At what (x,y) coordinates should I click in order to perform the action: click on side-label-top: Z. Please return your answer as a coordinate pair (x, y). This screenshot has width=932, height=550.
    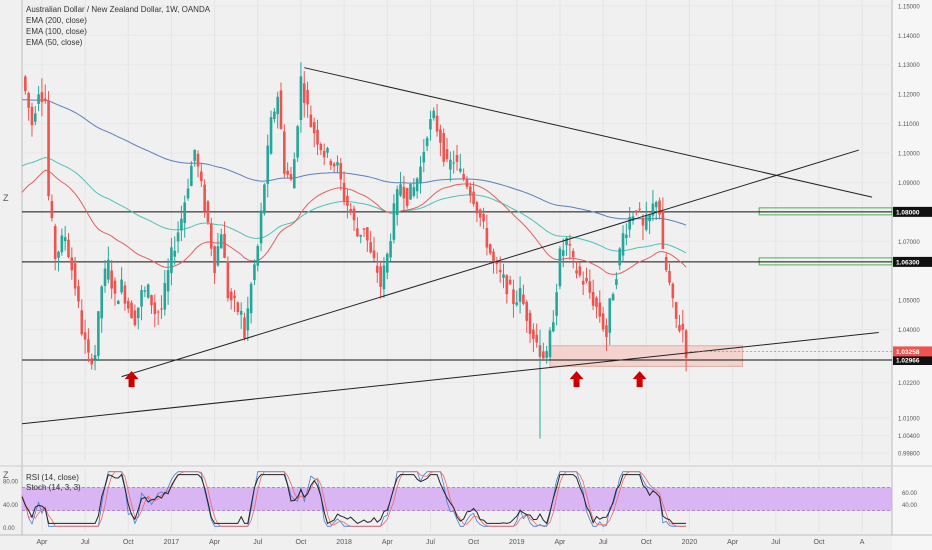
    Looking at the image, I should click on (6, 198).